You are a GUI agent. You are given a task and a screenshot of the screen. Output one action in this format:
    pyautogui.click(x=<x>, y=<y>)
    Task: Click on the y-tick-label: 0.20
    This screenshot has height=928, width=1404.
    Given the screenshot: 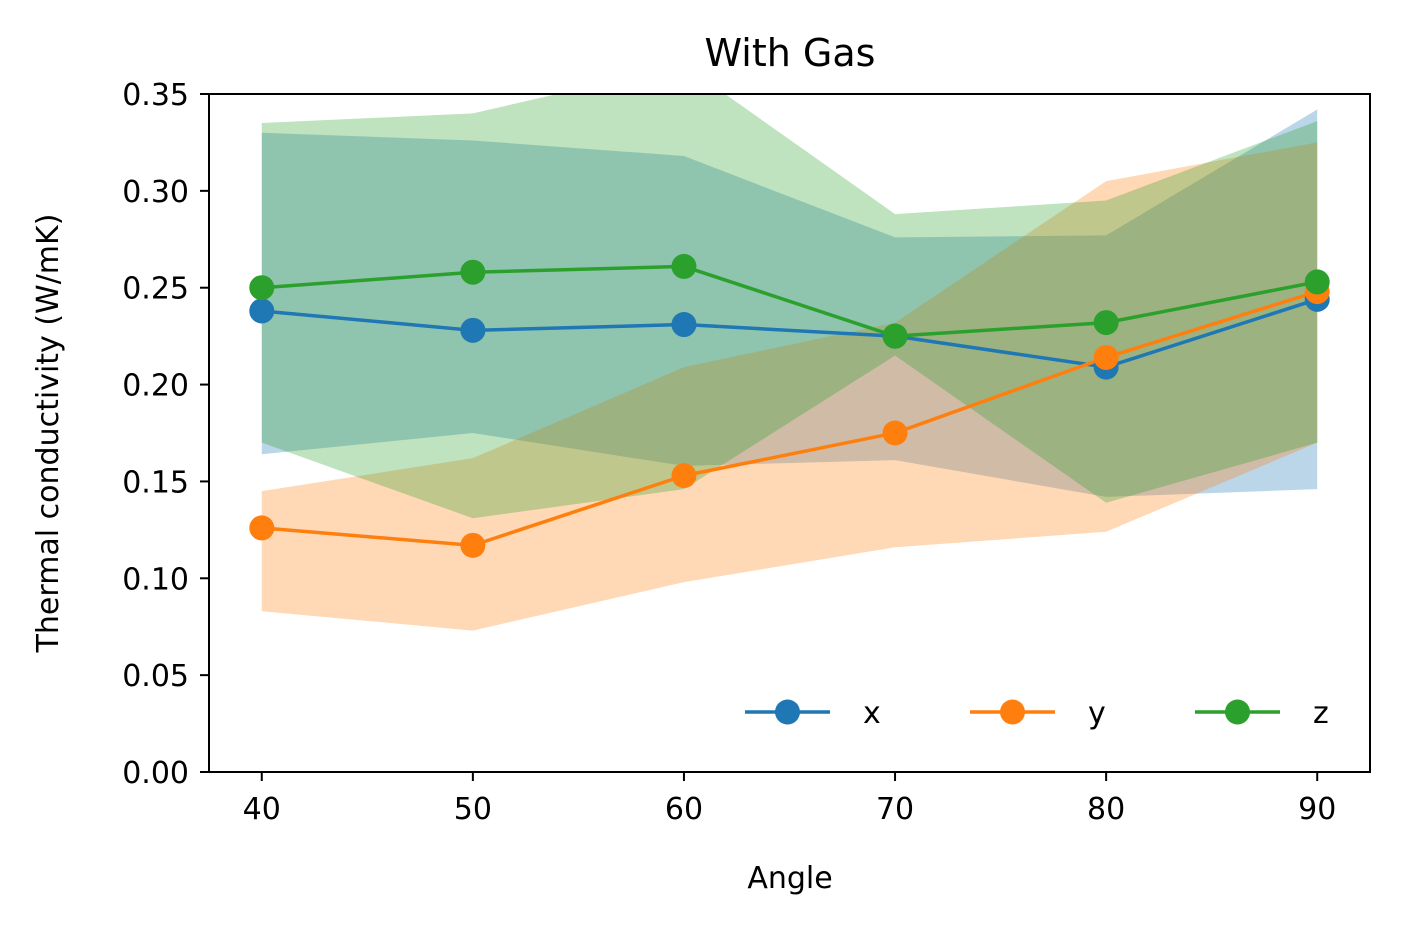 What is the action you would take?
    pyautogui.click(x=155, y=386)
    